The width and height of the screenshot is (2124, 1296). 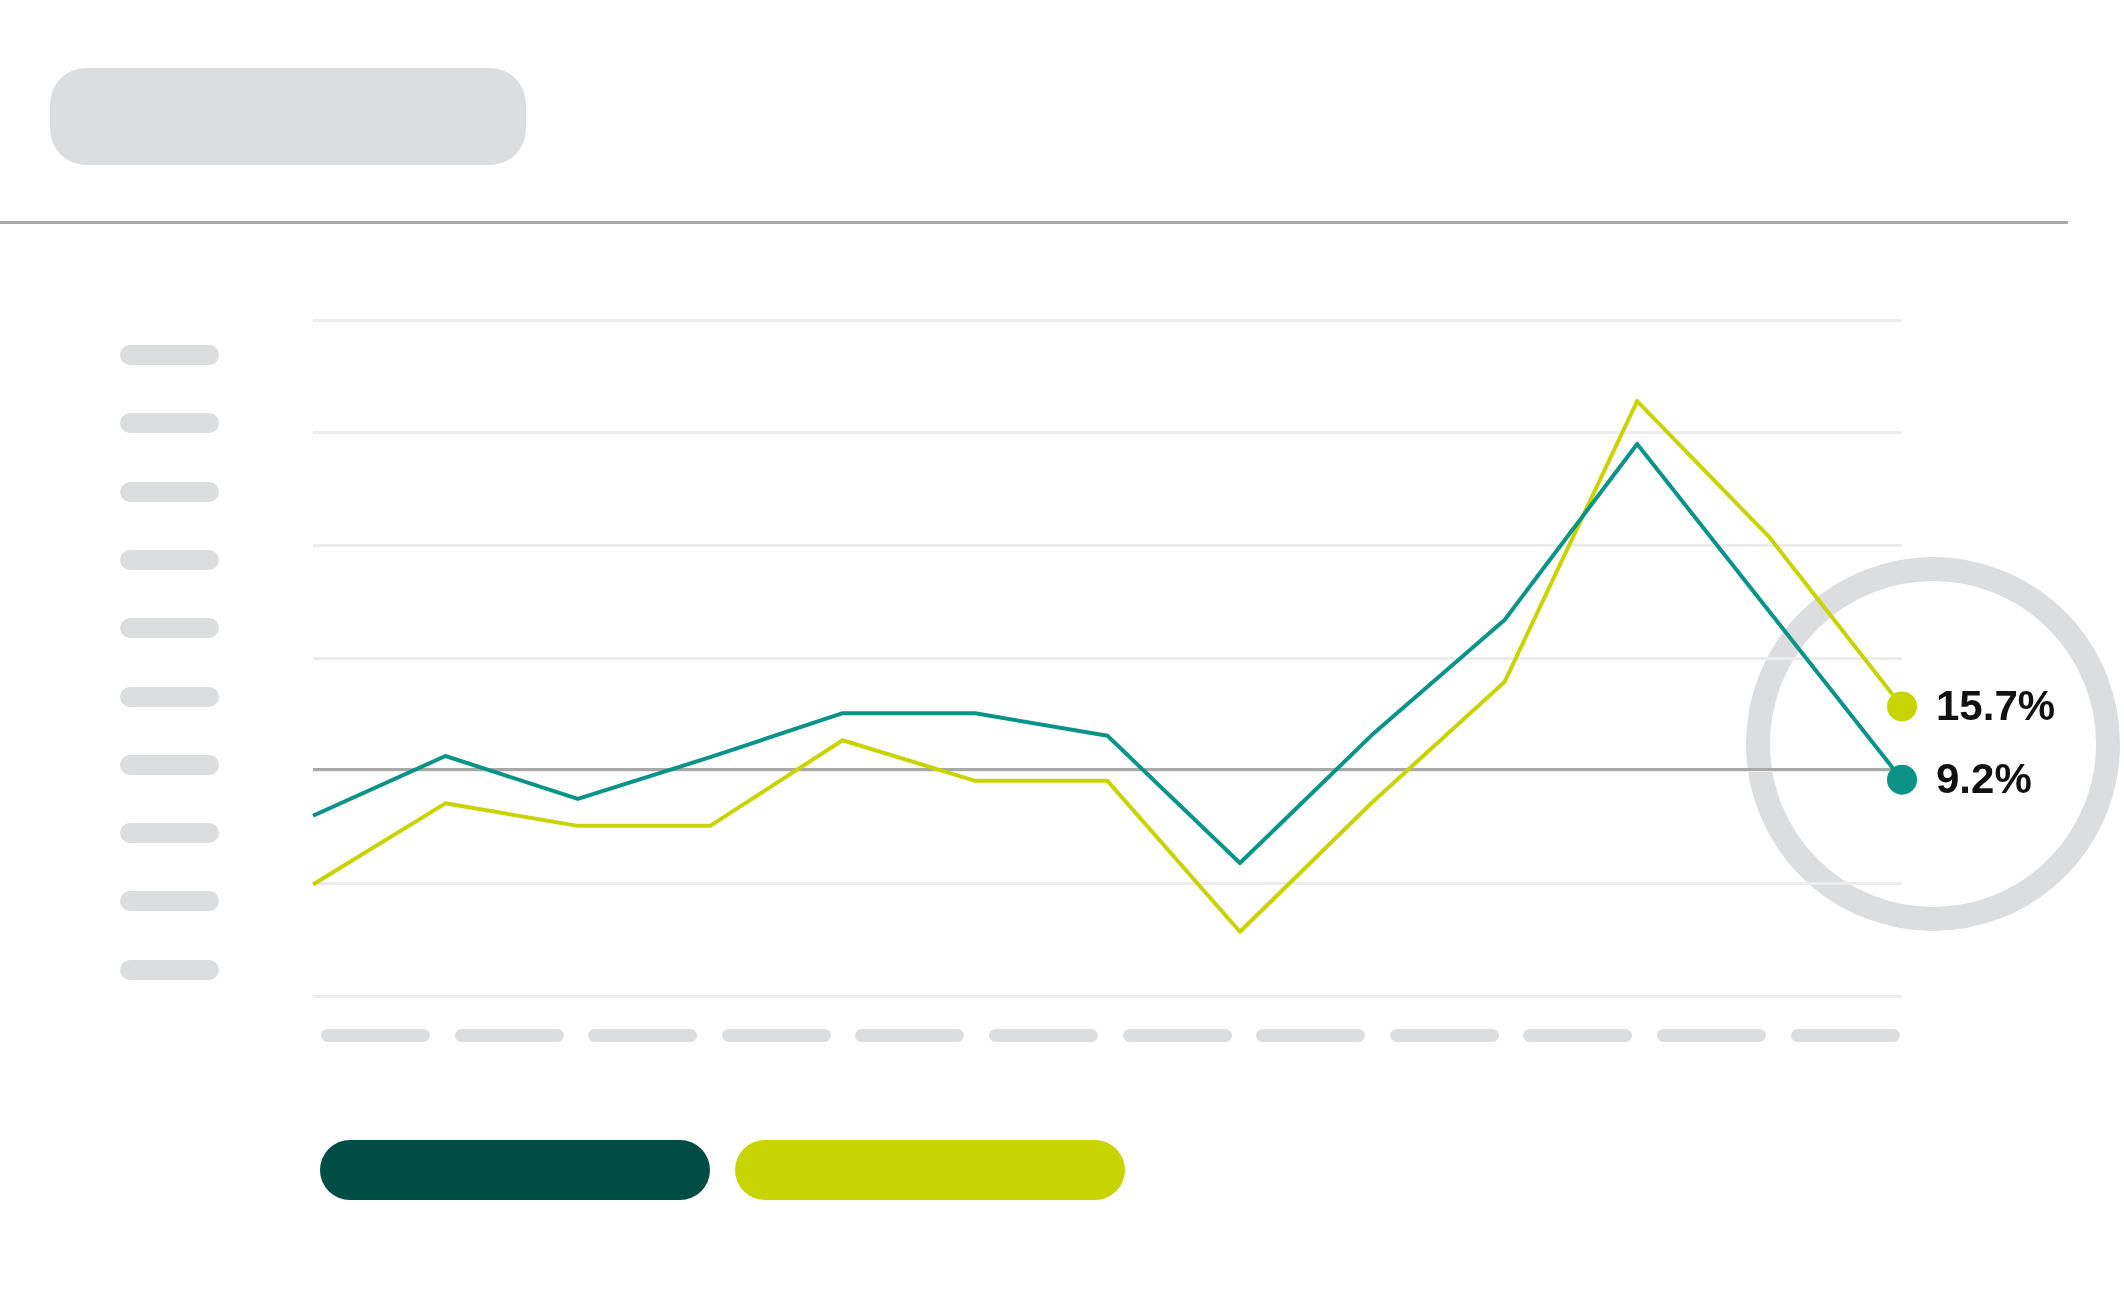 What do you see at coordinates (1996, 706) in the screenshot?
I see `data-label: 15.7%` at bounding box center [1996, 706].